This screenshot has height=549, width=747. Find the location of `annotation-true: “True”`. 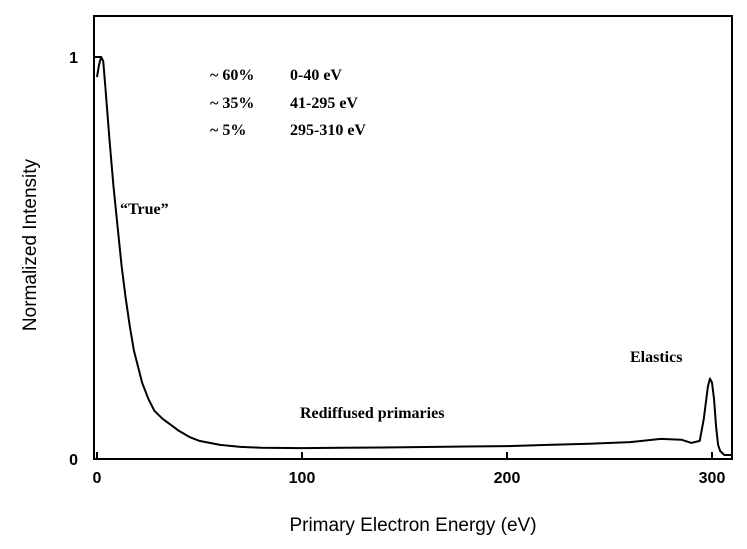

annotation-true: “True” is located at coordinates (144, 209).